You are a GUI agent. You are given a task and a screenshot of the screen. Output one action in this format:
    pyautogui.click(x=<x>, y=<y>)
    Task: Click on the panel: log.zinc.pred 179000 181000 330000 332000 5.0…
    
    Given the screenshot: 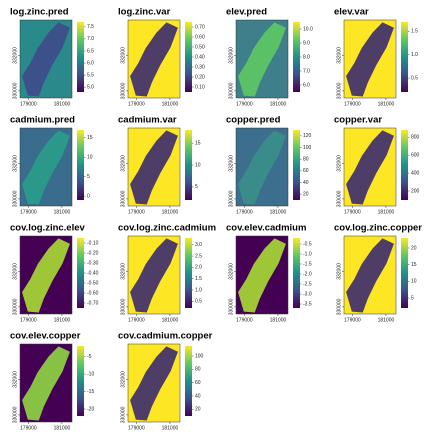 What is the action you would take?
    pyautogui.click(x=52, y=57)
    